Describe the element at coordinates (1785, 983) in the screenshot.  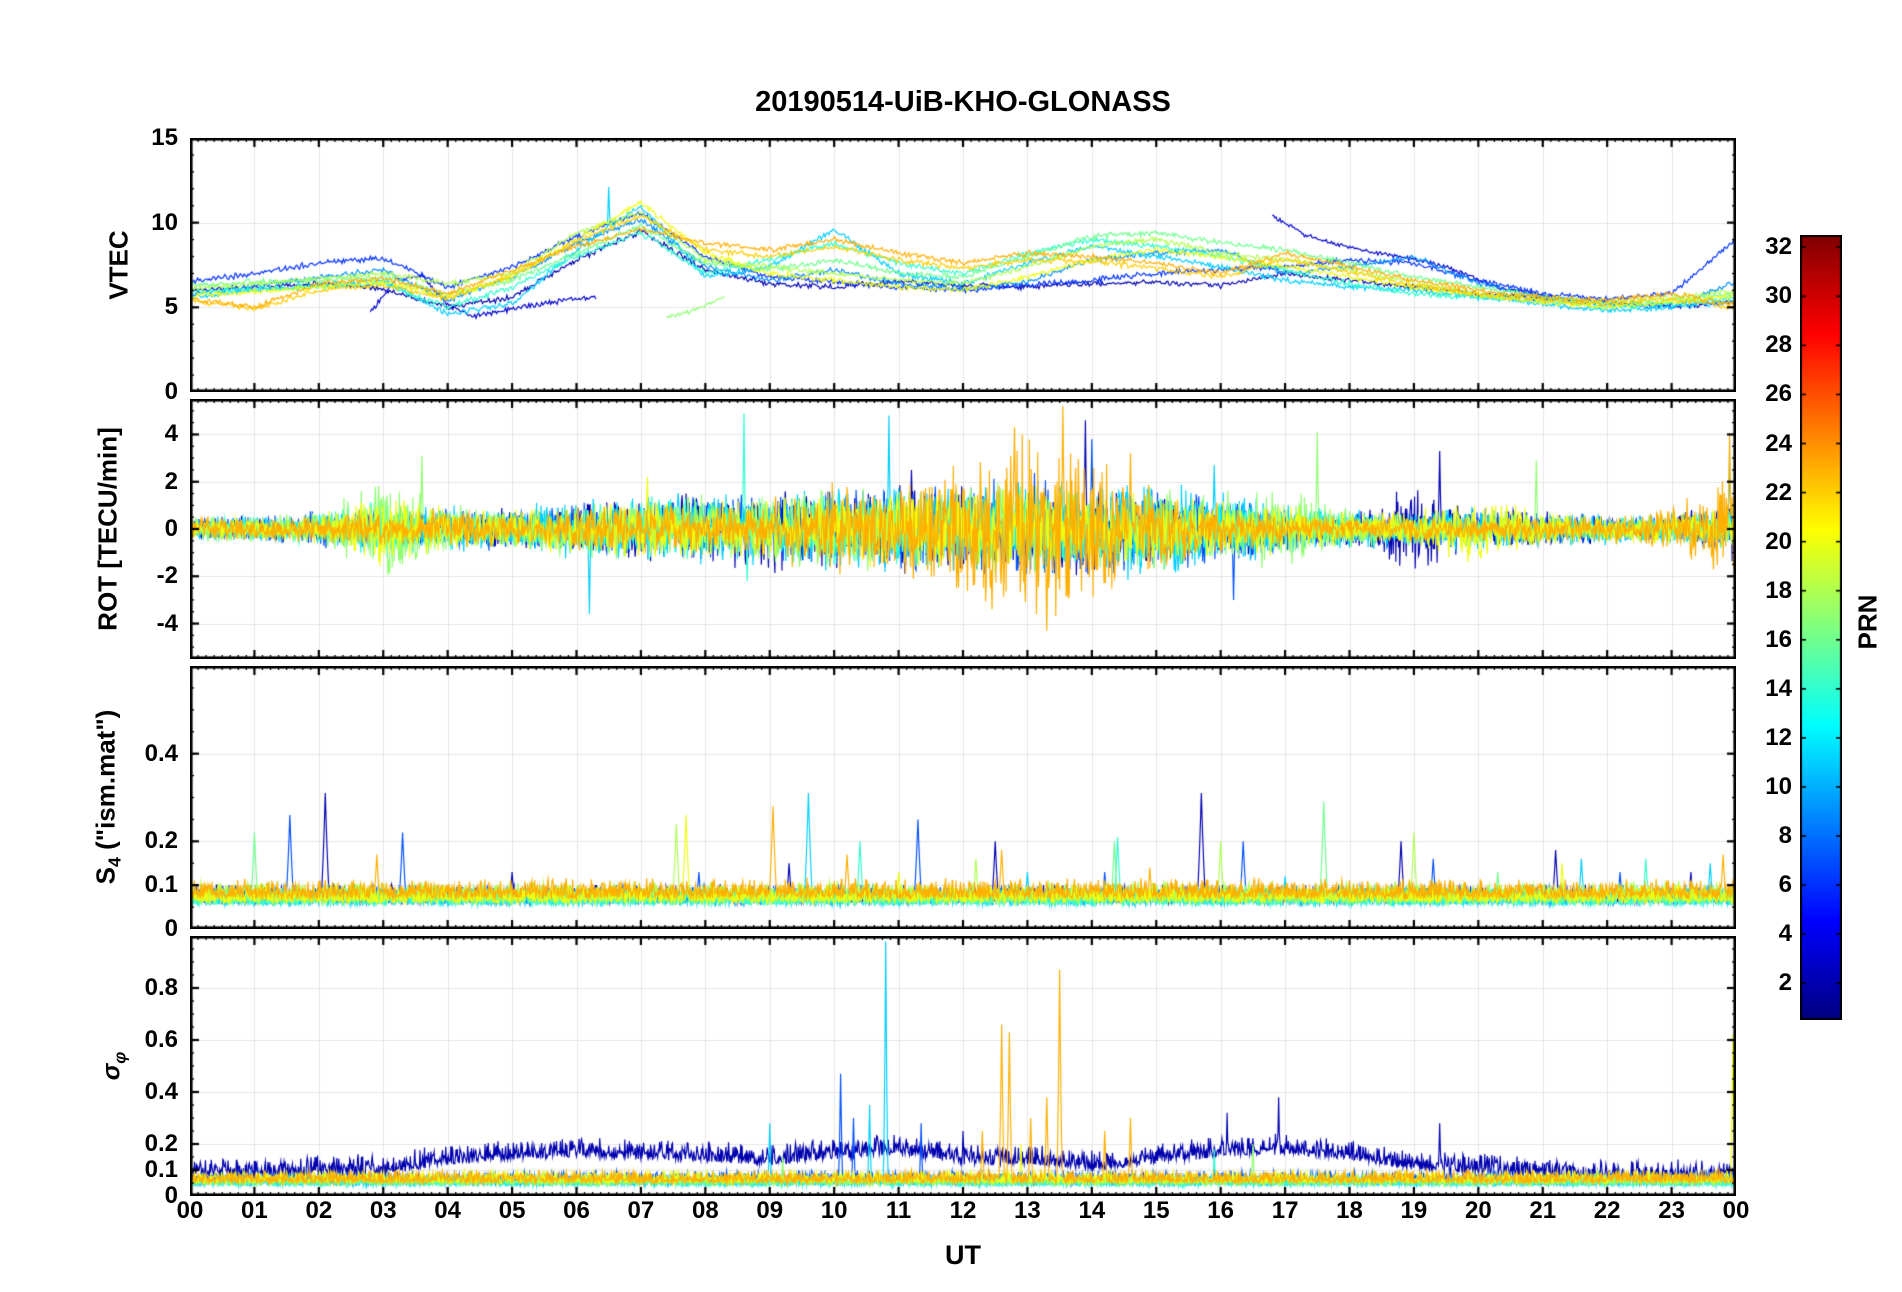
I see `colorbar-tick-label: 2` at that location.